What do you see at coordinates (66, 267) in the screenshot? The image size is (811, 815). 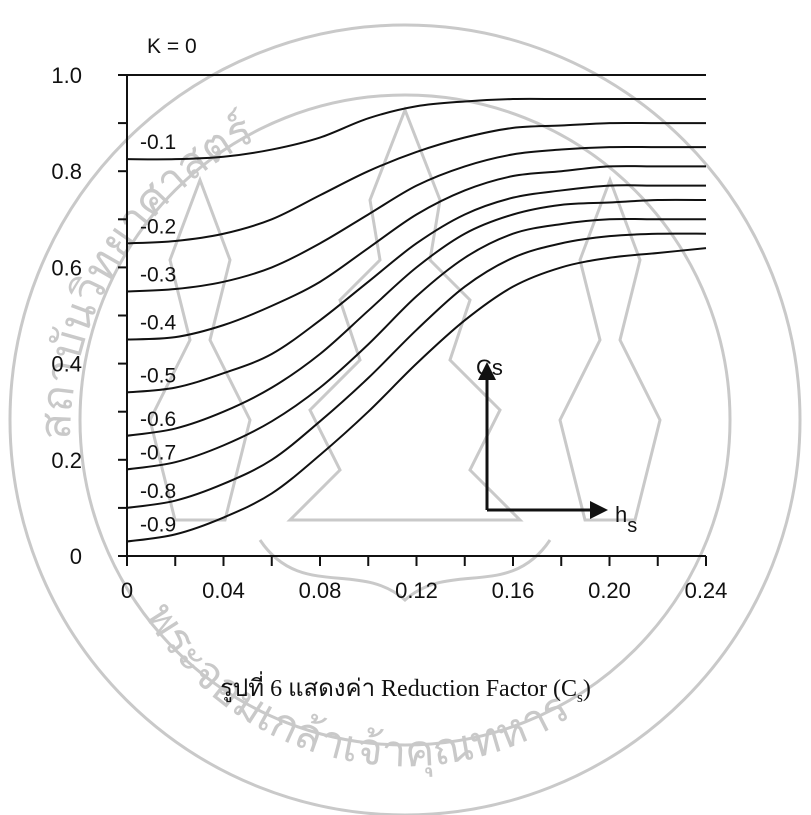 I see `y-tick-label: 0.6` at bounding box center [66, 267].